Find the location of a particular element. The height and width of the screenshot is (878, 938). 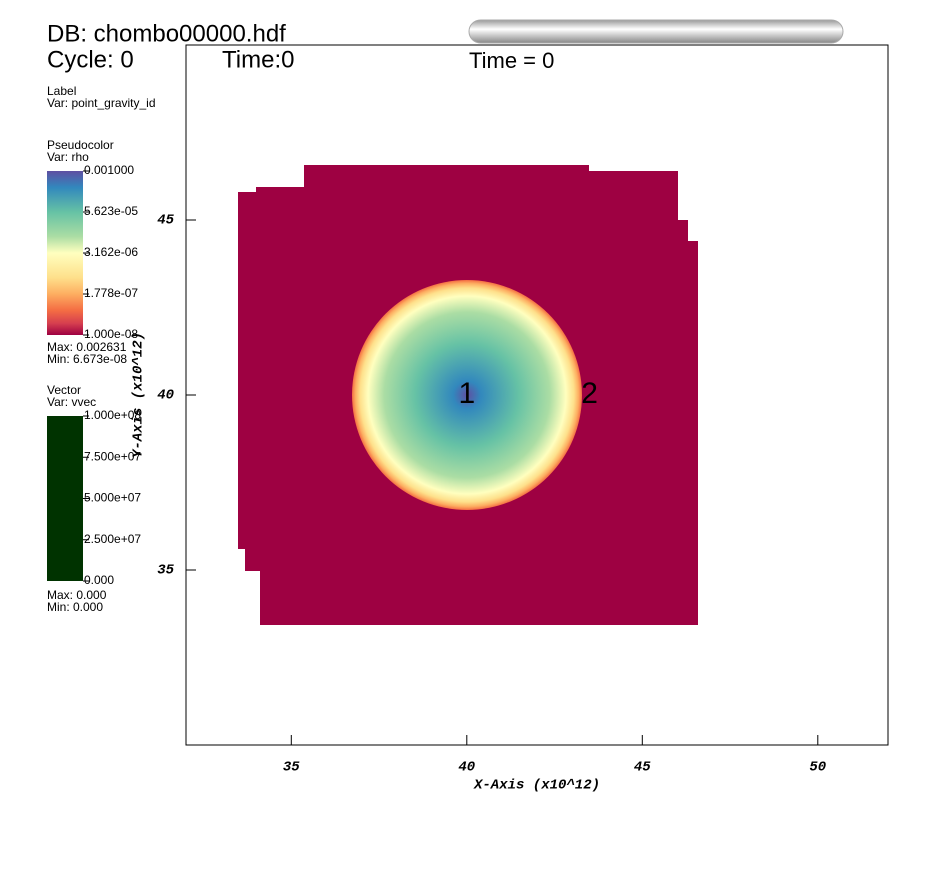

time: Time:0 is located at coordinates (258, 59).